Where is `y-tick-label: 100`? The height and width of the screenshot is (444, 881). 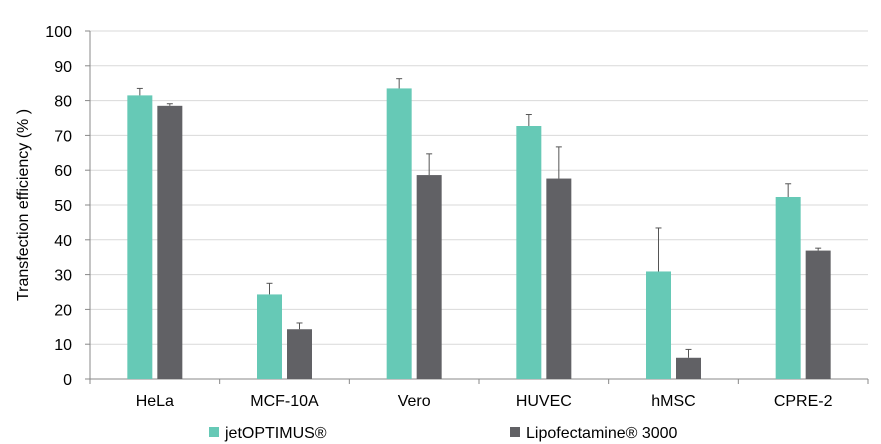 y-tick-label: 100 is located at coordinates (58, 32).